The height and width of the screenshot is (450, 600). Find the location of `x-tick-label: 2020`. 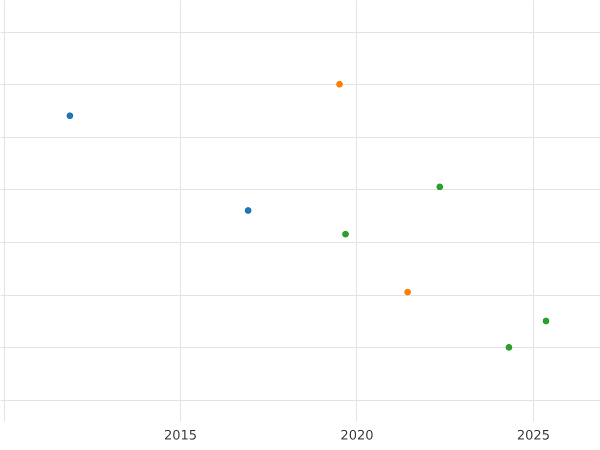

x-tick-label: 2020 is located at coordinates (357, 436).